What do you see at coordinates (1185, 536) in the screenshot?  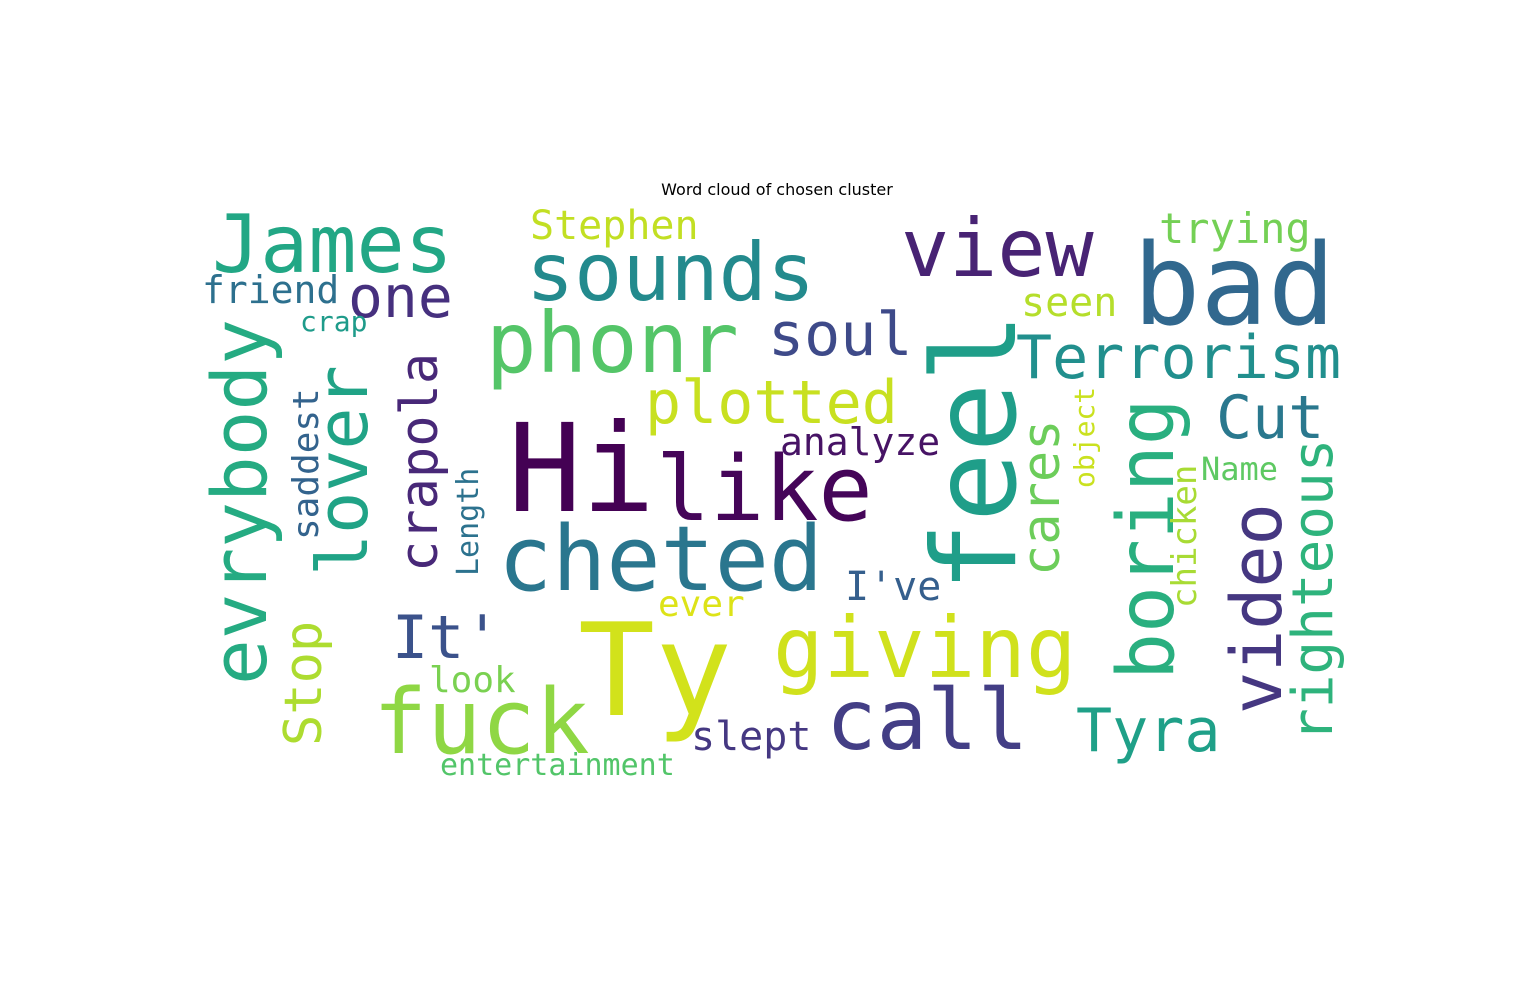 I see `word-37: chicken` at bounding box center [1185, 536].